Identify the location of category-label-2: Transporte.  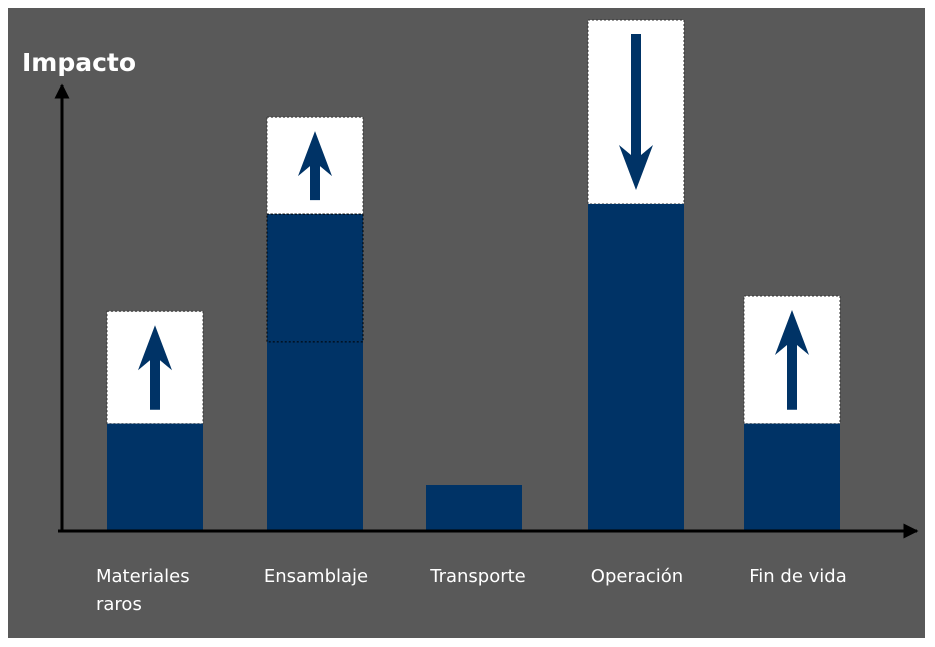
(477, 576).